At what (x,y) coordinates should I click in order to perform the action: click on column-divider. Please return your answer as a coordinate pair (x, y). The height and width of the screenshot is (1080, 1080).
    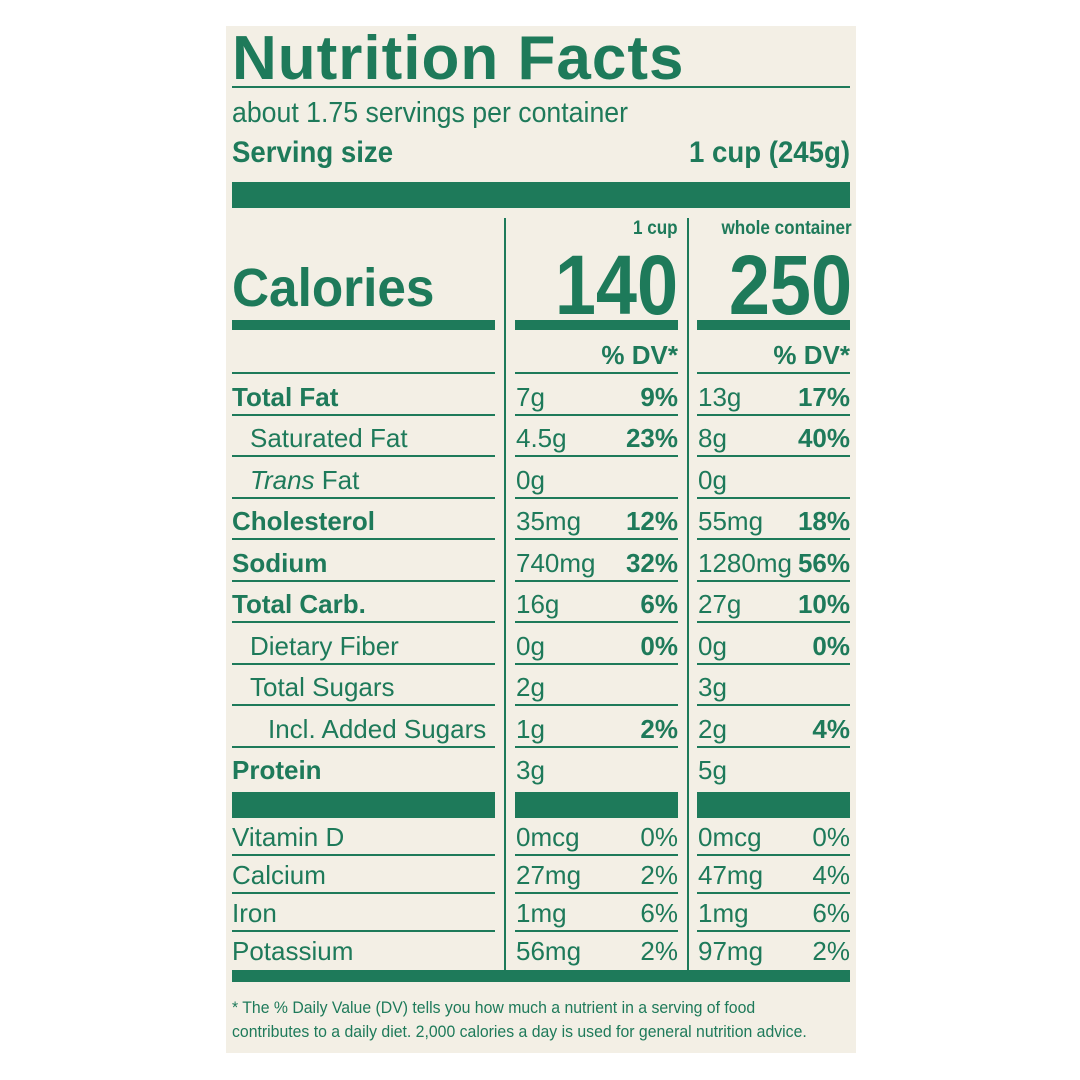
    Looking at the image, I should click on (505, 594).